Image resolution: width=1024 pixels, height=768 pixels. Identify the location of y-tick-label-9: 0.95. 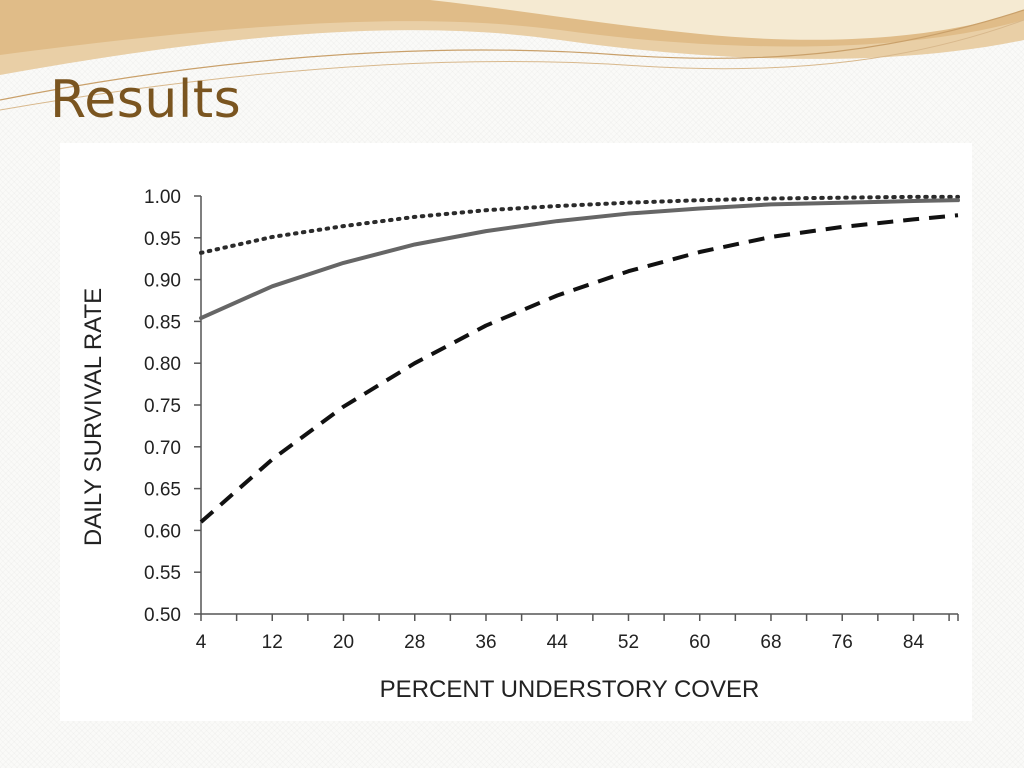
(162, 239).